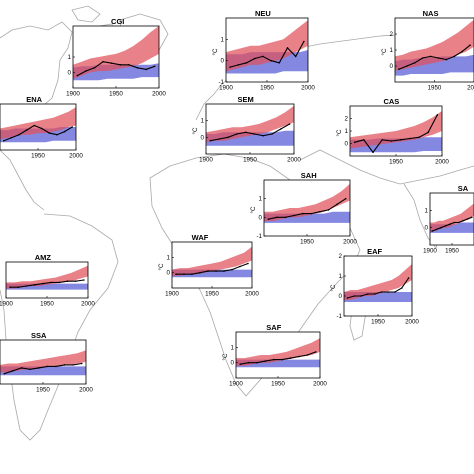 This screenshot has width=474, height=474. I want to click on panel-waf: 0 1 1900 1950 2000 °C WAF, so click(208, 265).